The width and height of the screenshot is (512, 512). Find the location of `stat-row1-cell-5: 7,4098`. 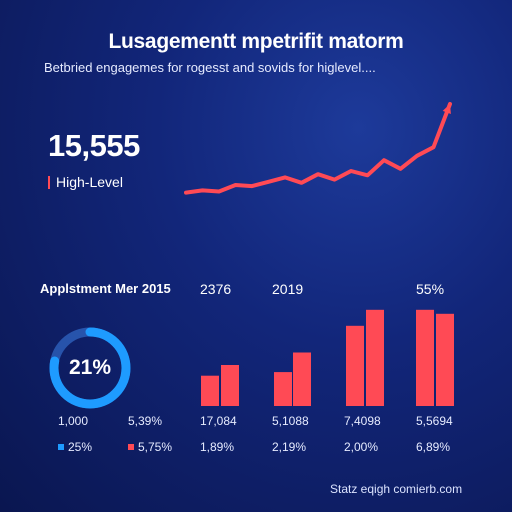

stat-row1-cell-5: 7,4098 is located at coordinates (362, 421).